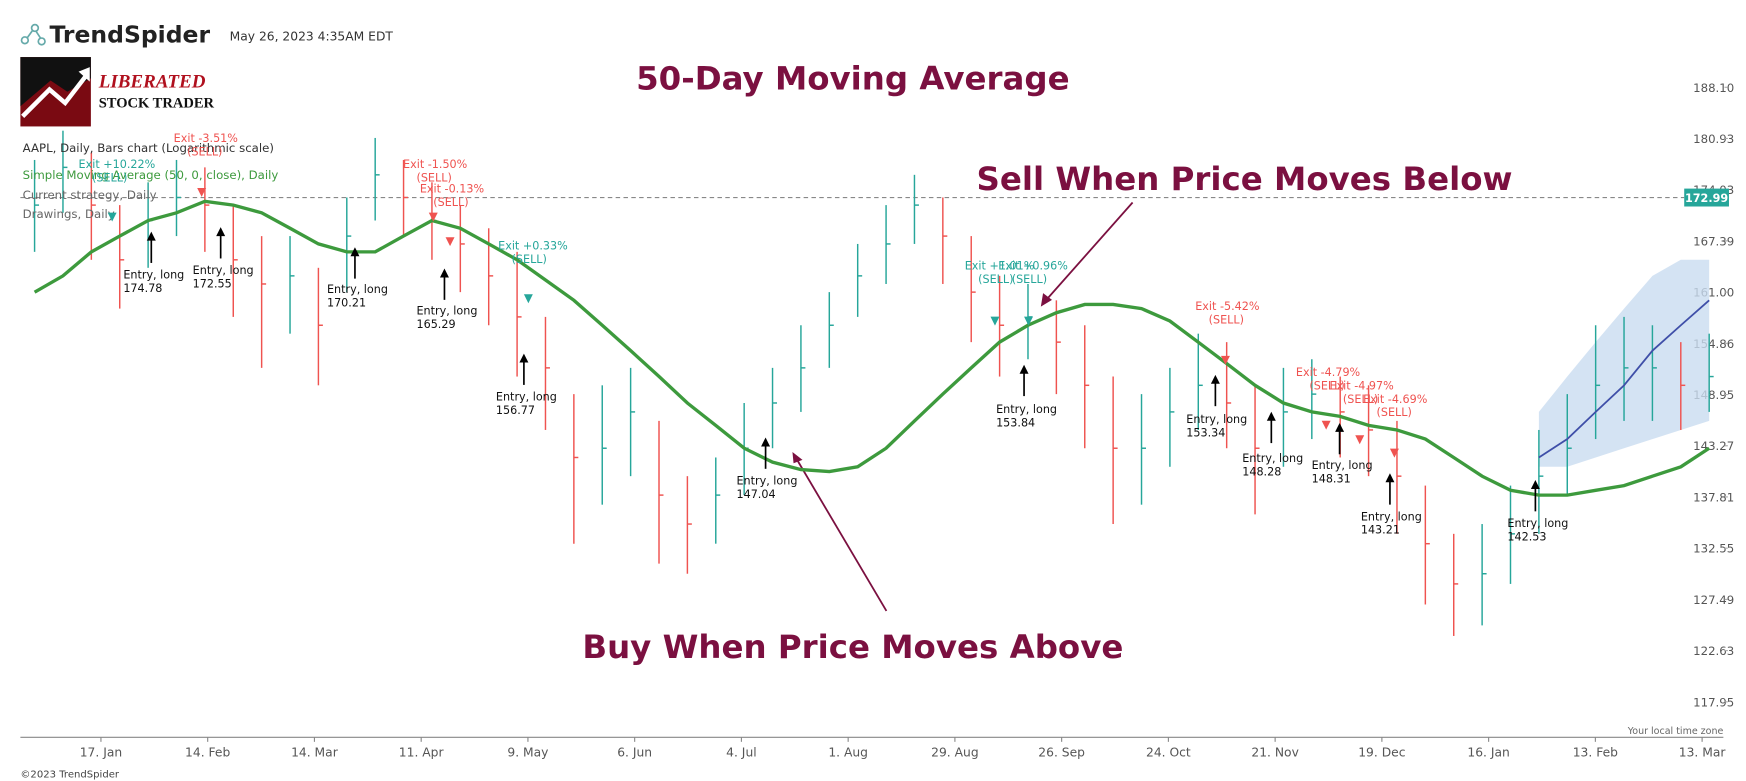 The image size is (1746, 781). What do you see at coordinates (206, 138) in the screenshot?
I see `exit-label: Exit -3.51%` at bounding box center [206, 138].